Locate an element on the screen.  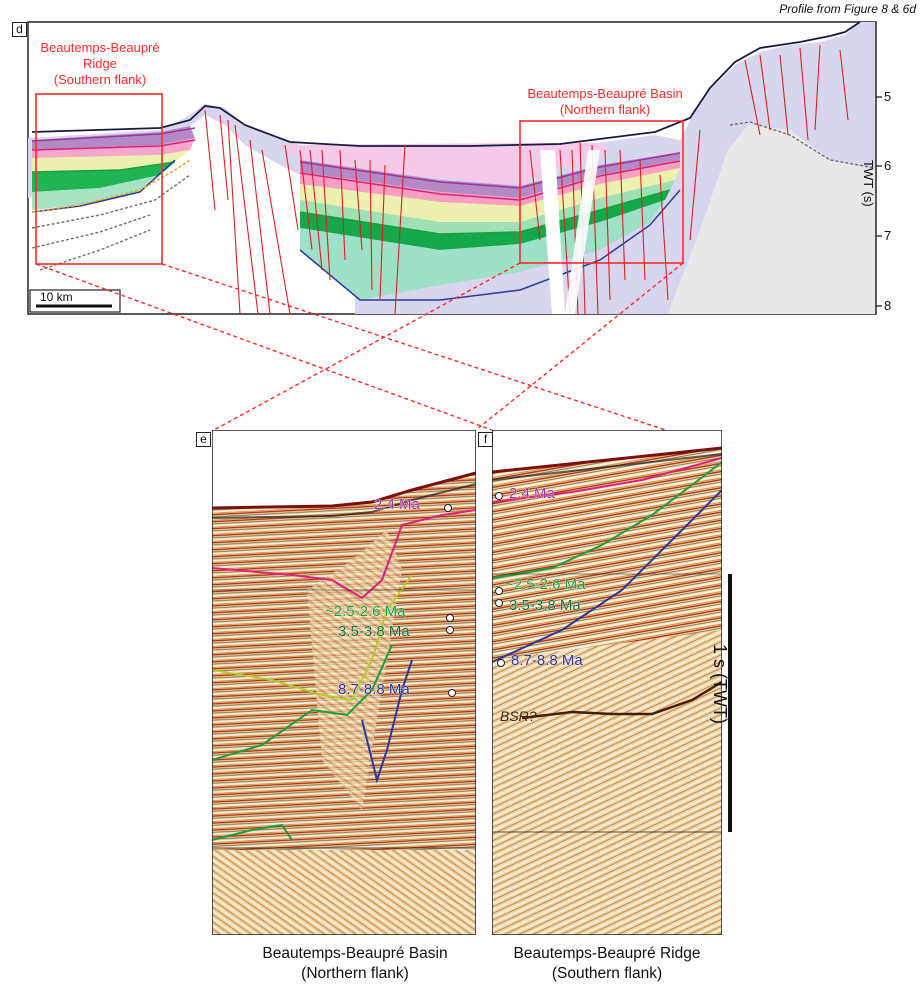
marker-f-8-7: 8.7-8.8 Ma is located at coordinates (547, 660).